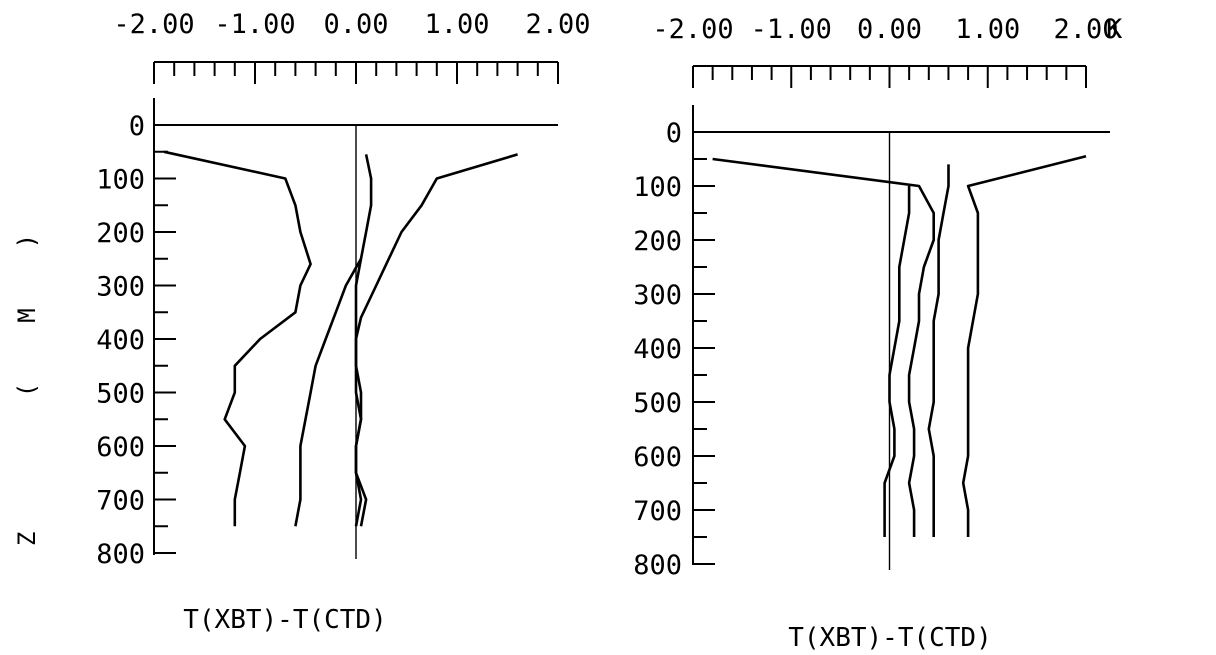  Describe the element at coordinates (27, 360) in the screenshot. I see `y-axis-label: Z (M)` at that location.